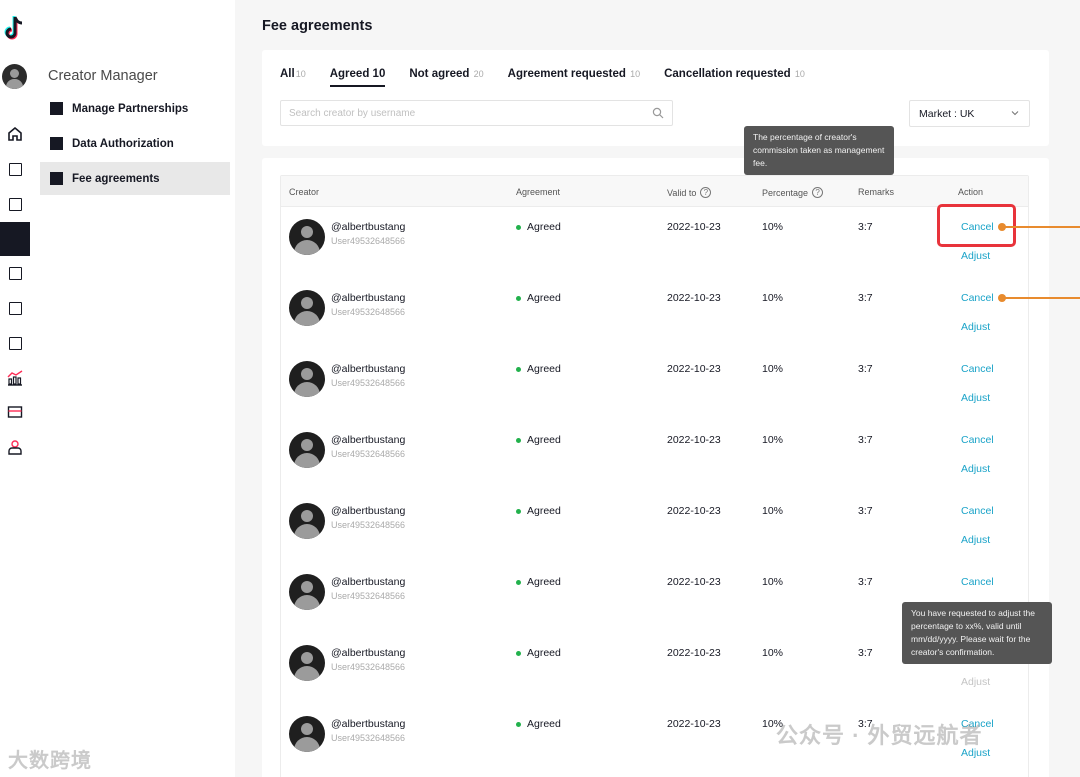 This screenshot has width=1080, height=777. I want to click on user-avatar, so click(14, 76).